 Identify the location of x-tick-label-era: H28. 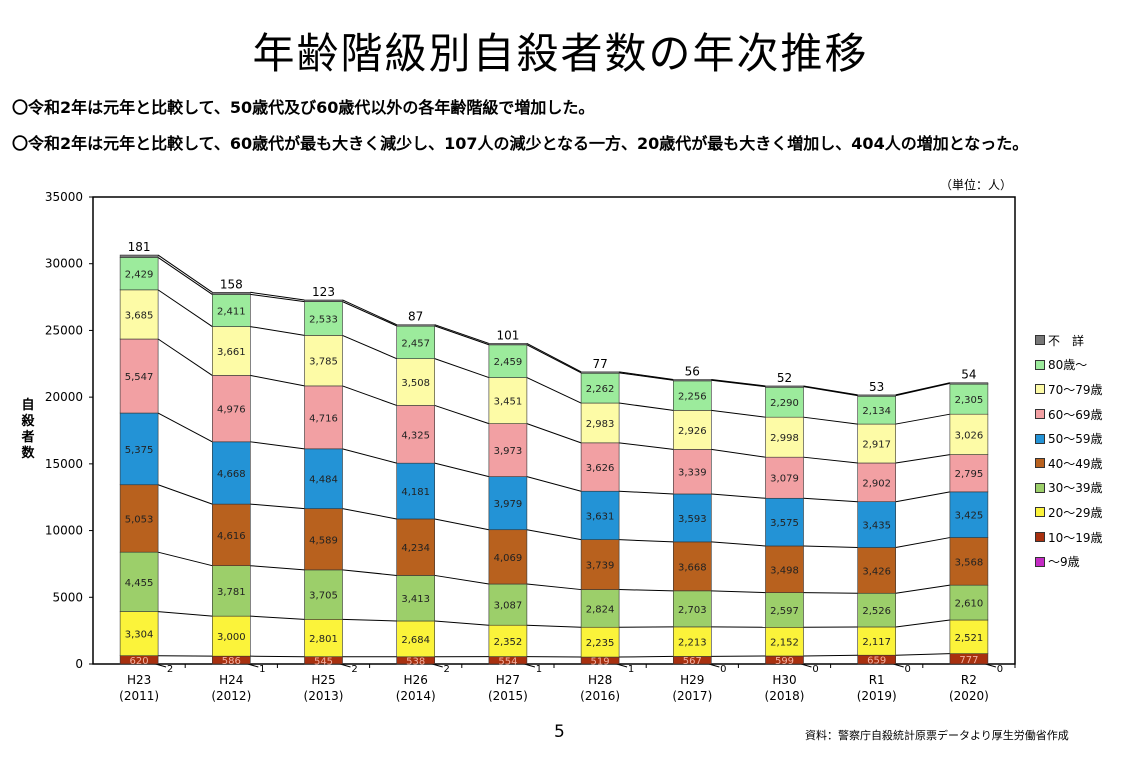
(600, 680).